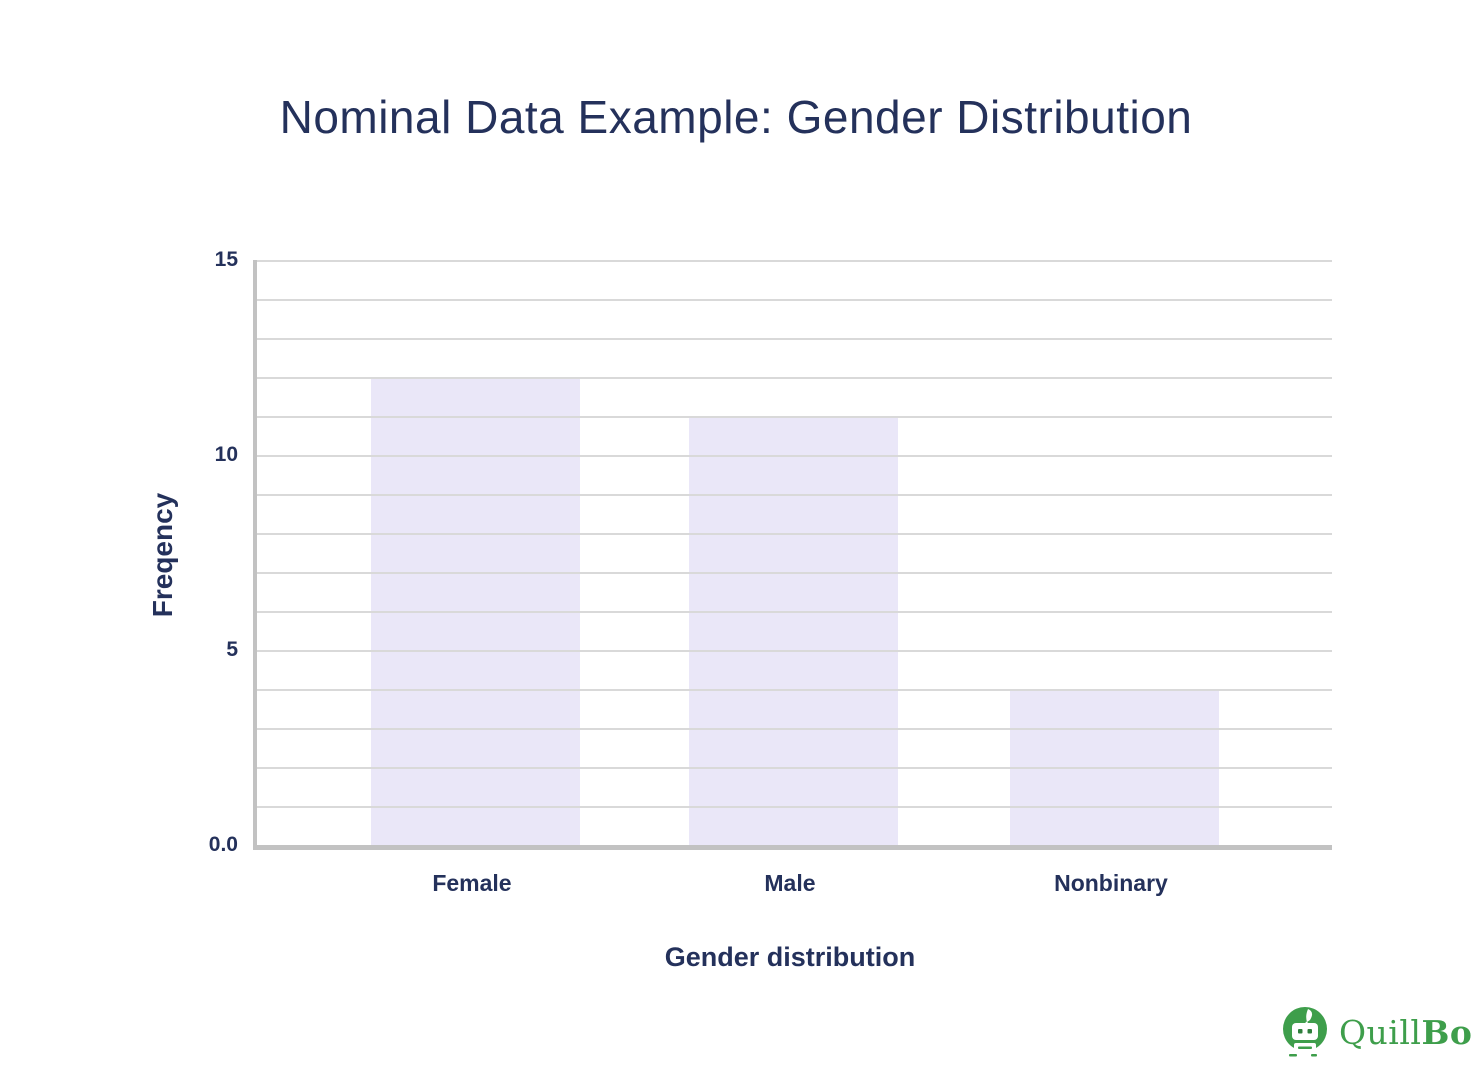  What do you see at coordinates (790, 957) in the screenshot?
I see `x-axis-label: Gender distribution` at bounding box center [790, 957].